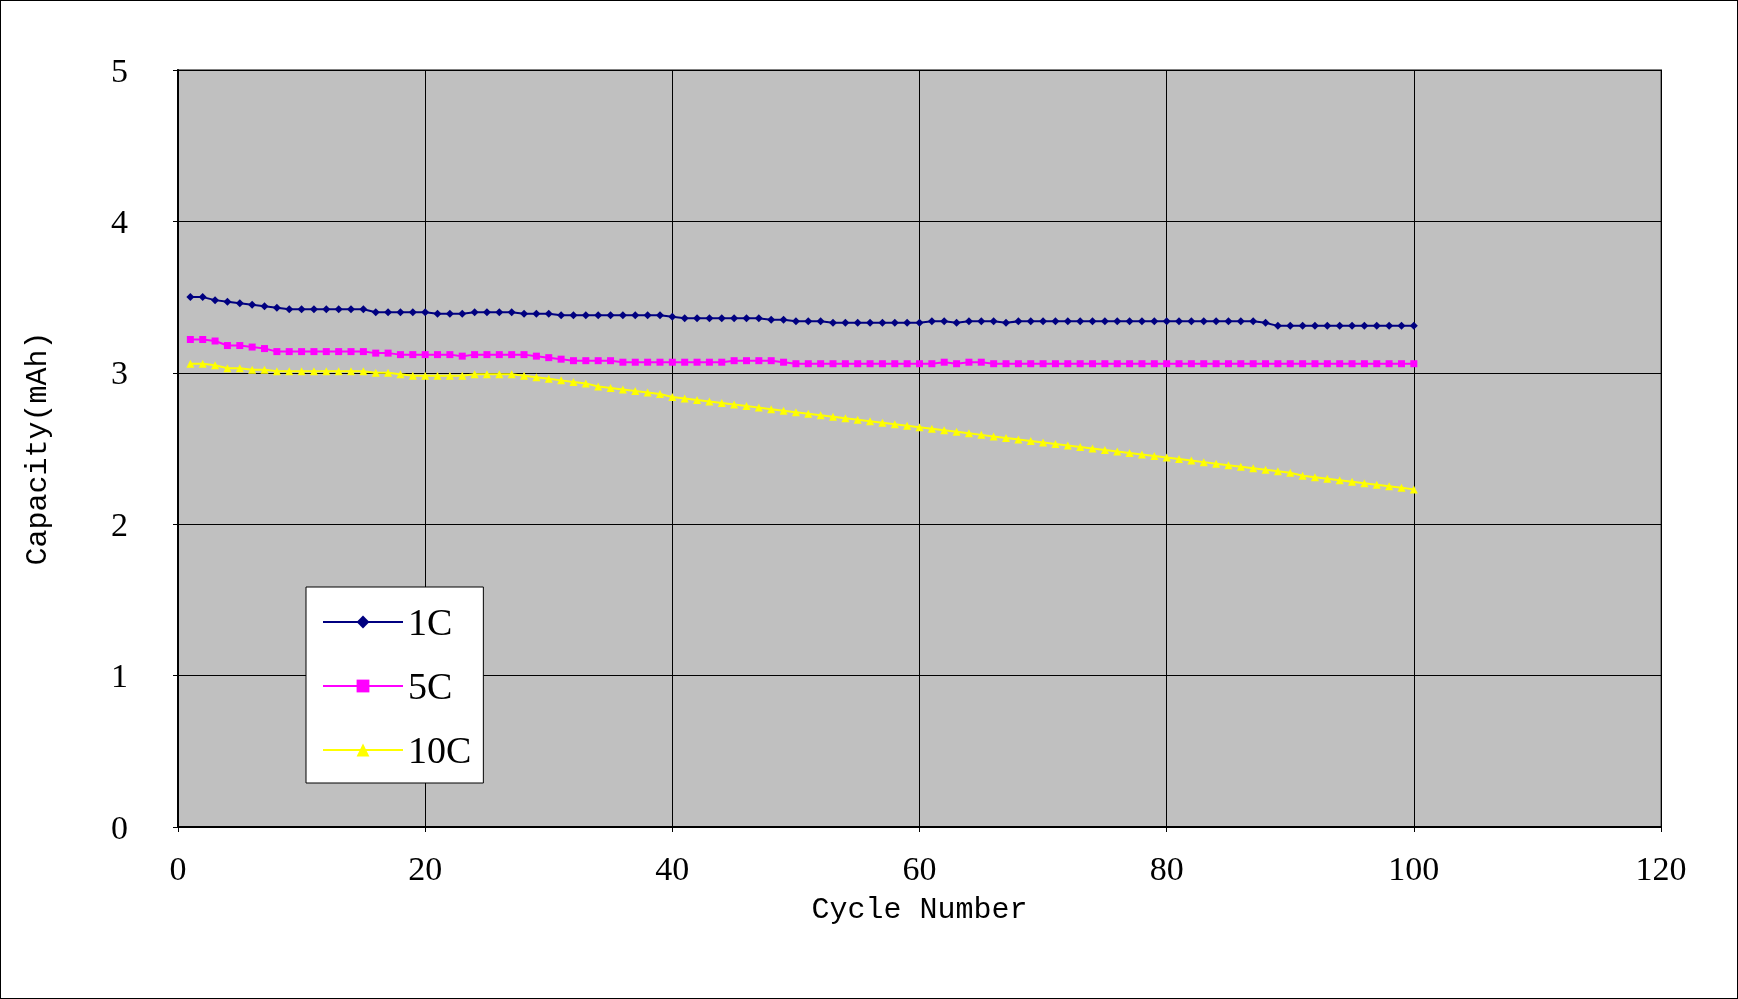 The width and height of the screenshot is (1738, 999). What do you see at coordinates (119, 827) in the screenshot?
I see `y-tick-label: 0` at bounding box center [119, 827].